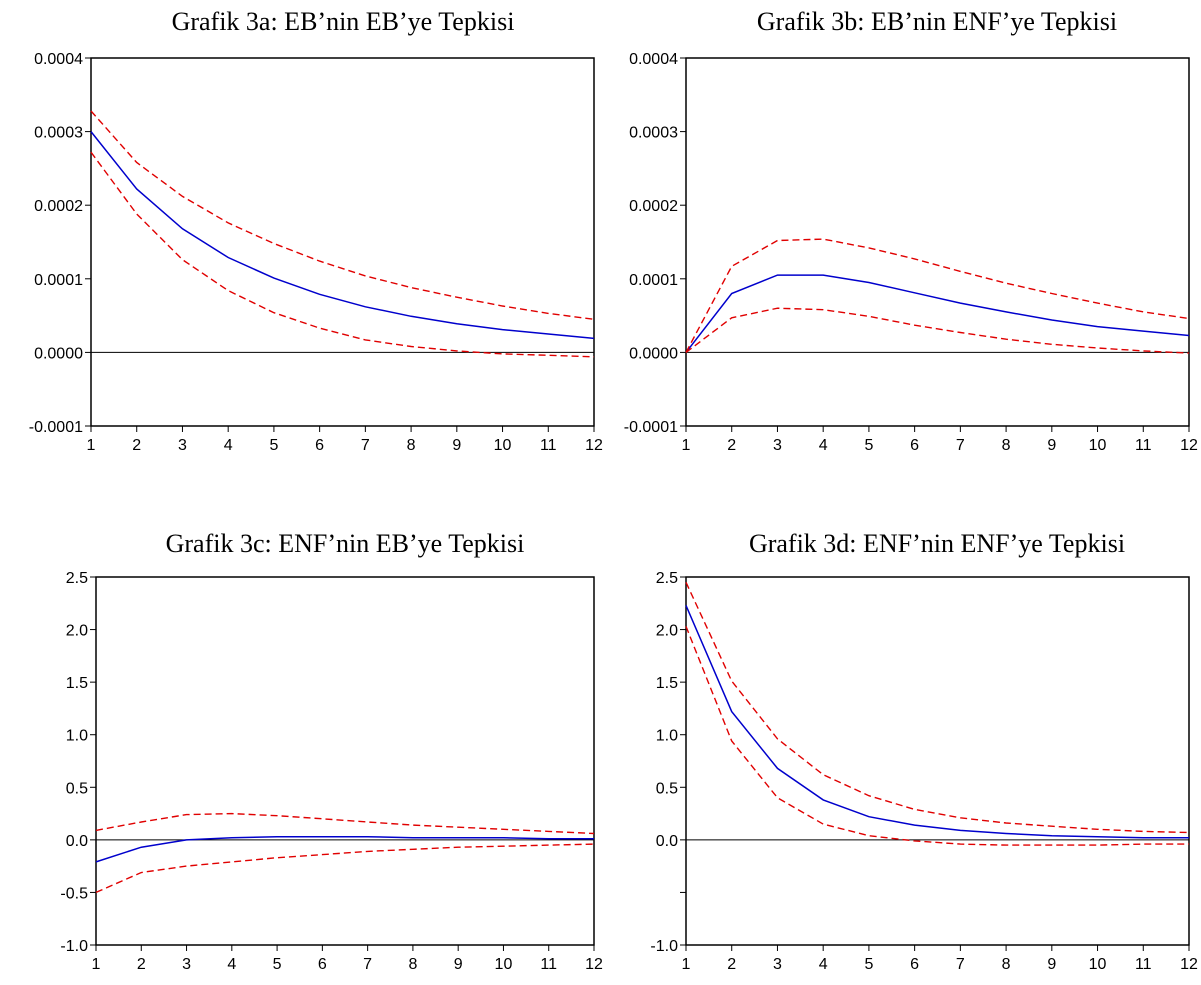  I want to click on y-tick-label: -0.5, so click(74, 893).